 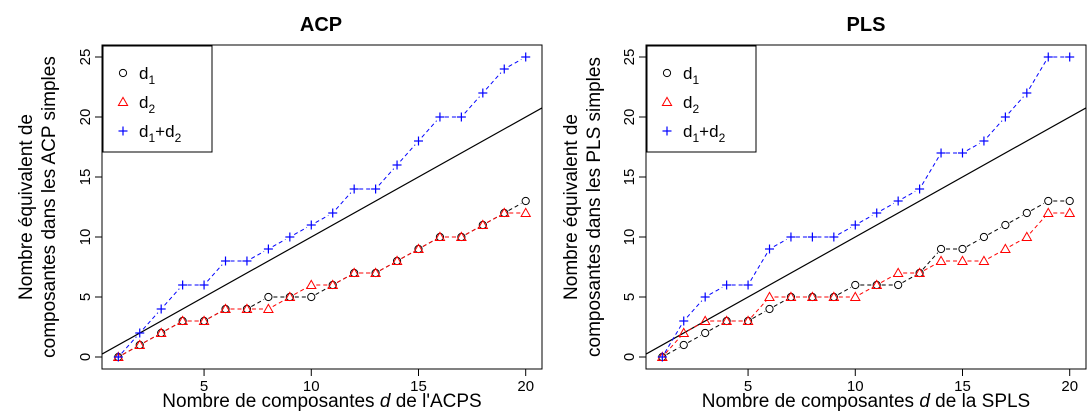 I want to click on x-axis-label: Nombre de composantes d de la SPLS, so click(x=866, y=401).